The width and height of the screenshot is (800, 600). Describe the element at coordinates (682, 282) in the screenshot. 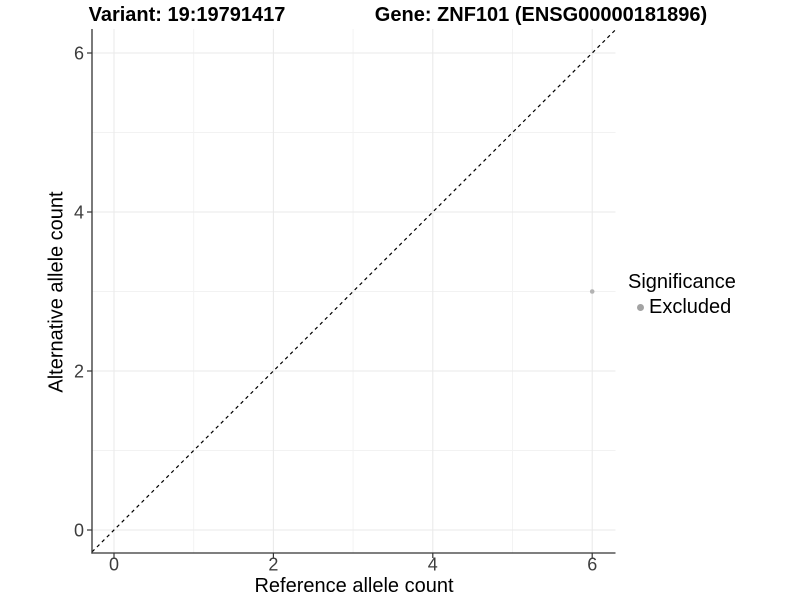

I see `legend-title: Significance` at that location.